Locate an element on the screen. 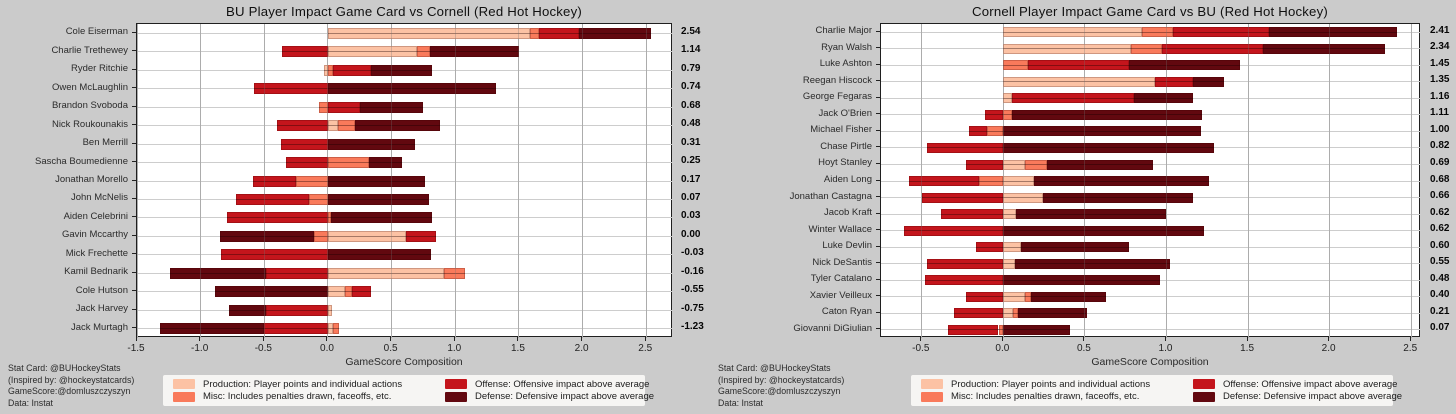 This screenshot has height=414, width=1456. player-label: Jacob Kraft is located at coordinates (847, 213).